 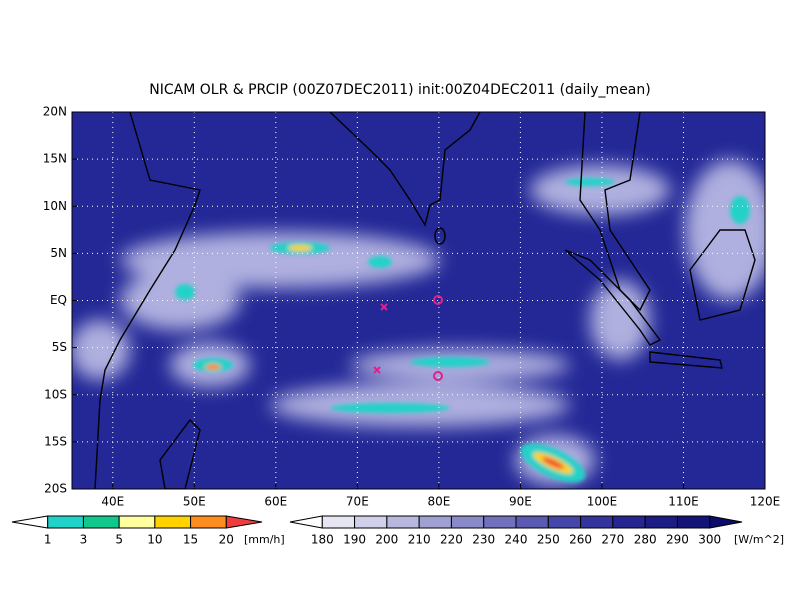 I want to click on lat-tick-label: 5S, so click(x=59, y=347).